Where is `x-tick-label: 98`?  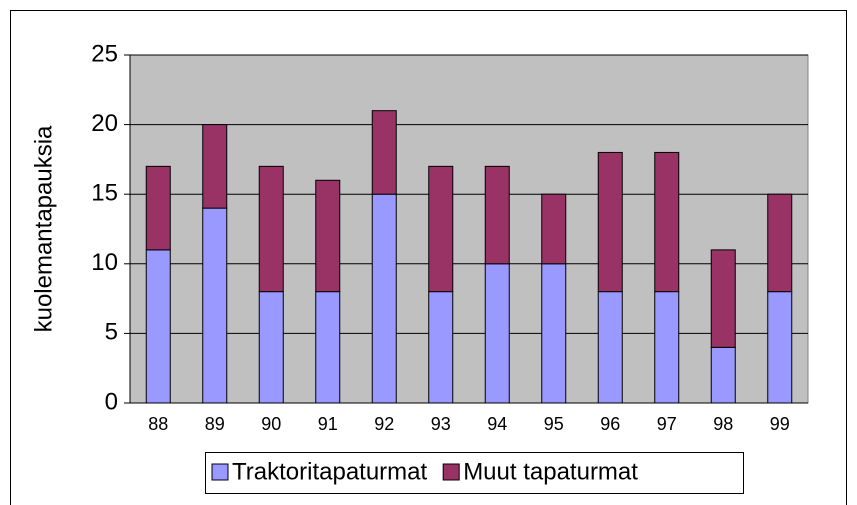
x-tick-label: 98 is located at coordinates (723, 424).